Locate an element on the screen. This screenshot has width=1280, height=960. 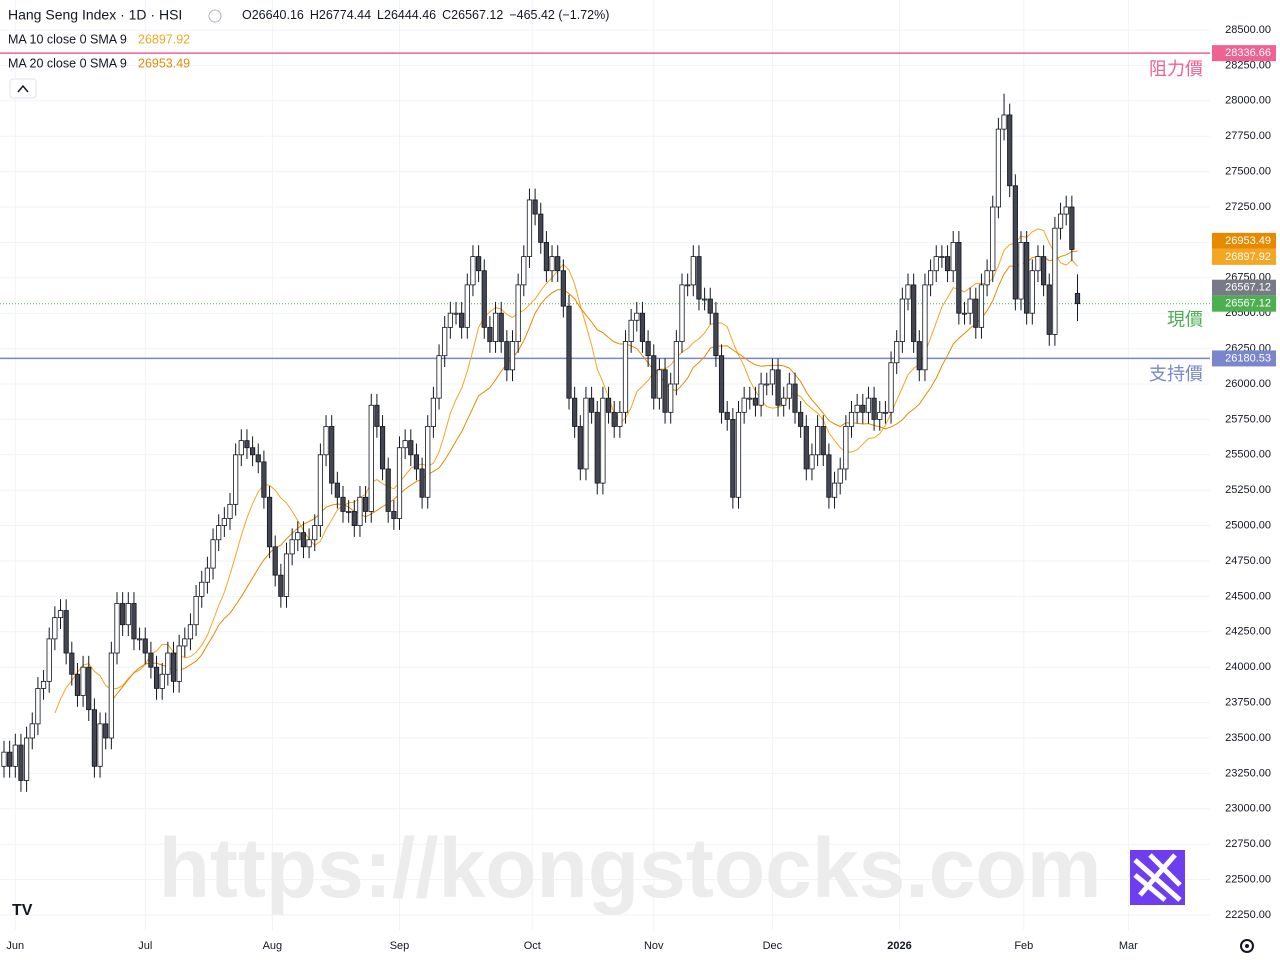
y-tick-label: 25500.00 is located at coordinates (1248, 455).